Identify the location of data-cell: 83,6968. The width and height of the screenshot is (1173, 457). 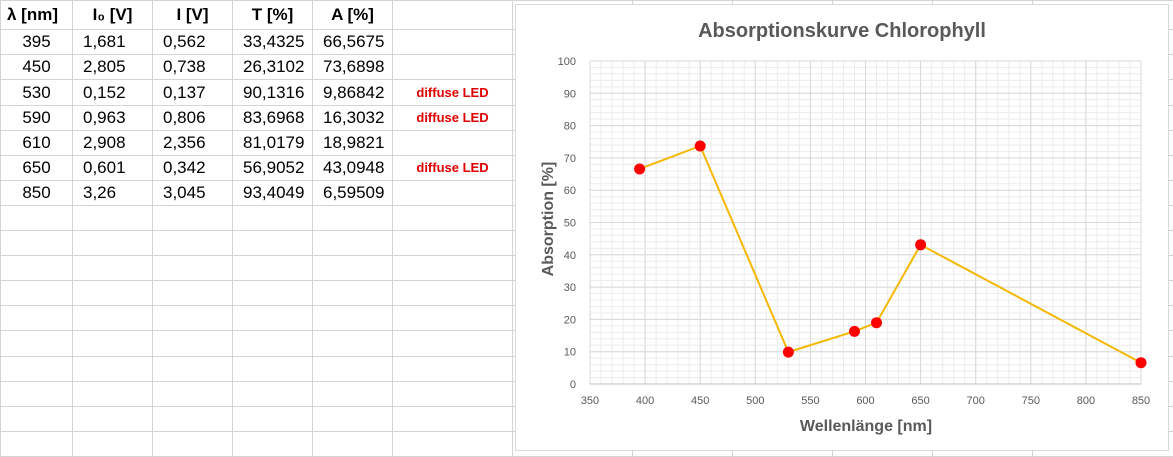
(272, 117).